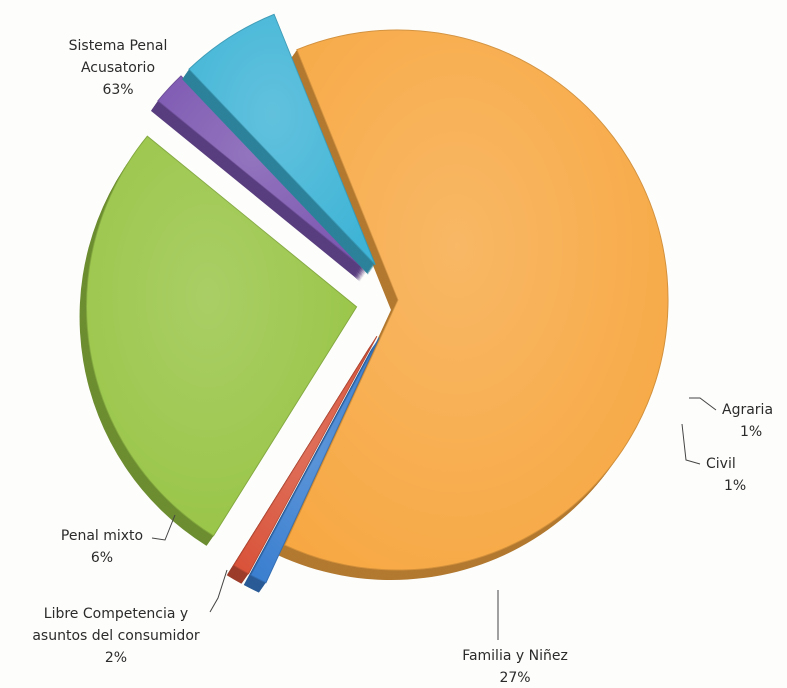 Image resolution: width=787 pixels, height=688 pixels. What do you see at coordinates (751, 432) in the screenshot?
I see `slice-percent-1: 1%` at bounding box center [751, 432].